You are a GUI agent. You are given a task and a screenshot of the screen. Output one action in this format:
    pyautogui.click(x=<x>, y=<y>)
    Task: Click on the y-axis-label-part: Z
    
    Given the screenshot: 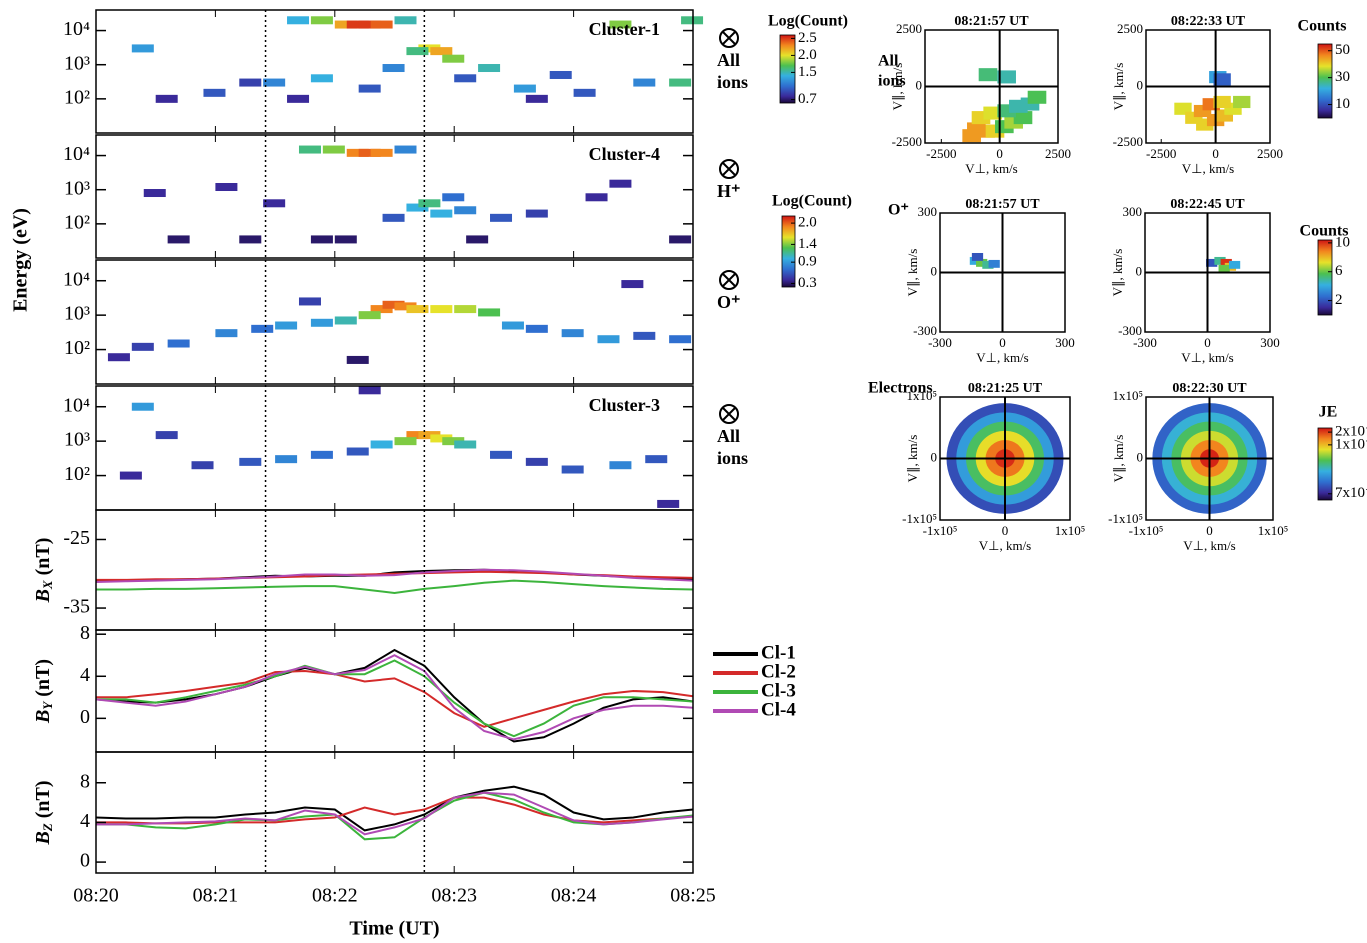 What is the action you would take?
    pyautogui.click(x=47, y=827)
    